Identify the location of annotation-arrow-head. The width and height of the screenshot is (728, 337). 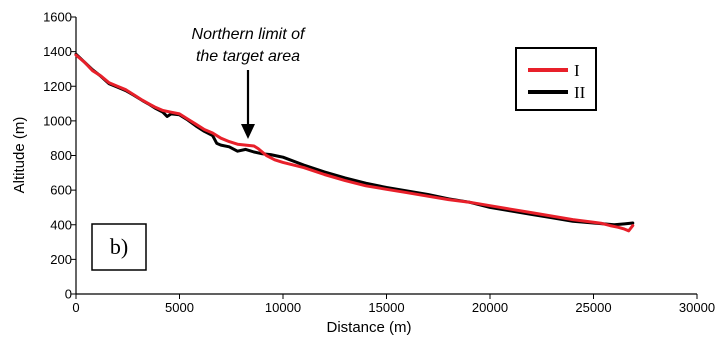
(248, 131).